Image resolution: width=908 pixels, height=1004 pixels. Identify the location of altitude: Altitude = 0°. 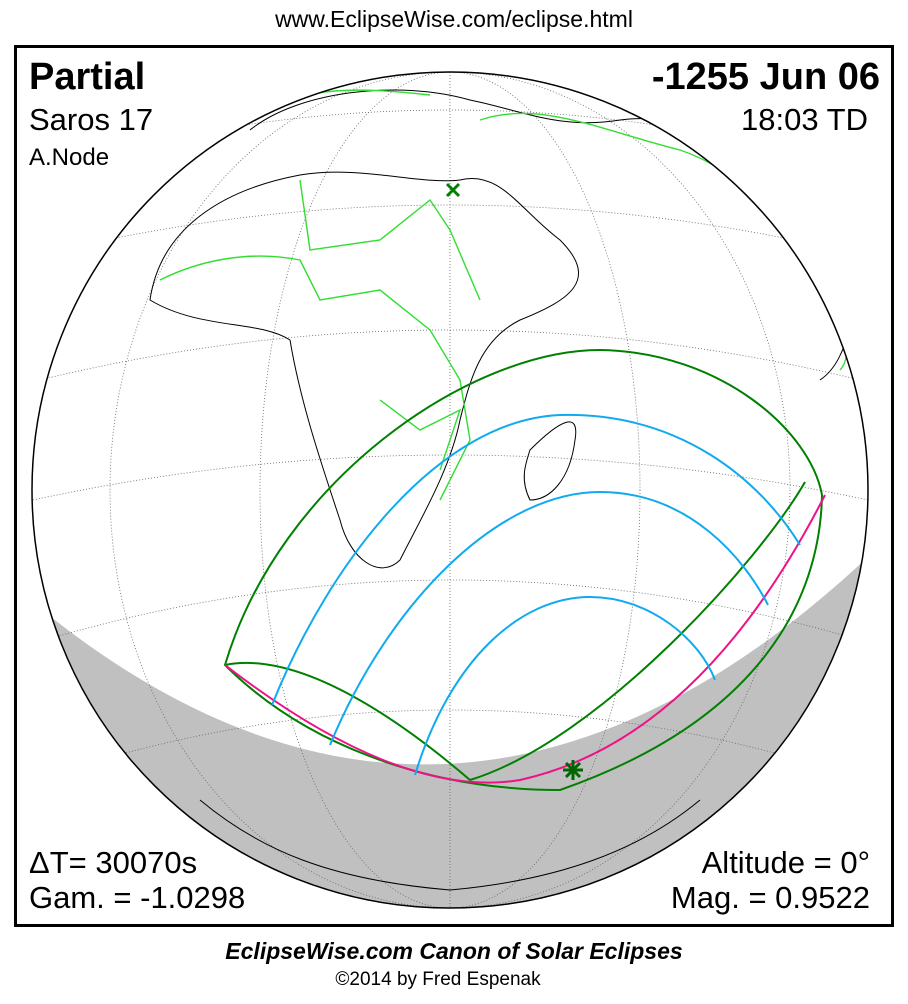
(785, 862).